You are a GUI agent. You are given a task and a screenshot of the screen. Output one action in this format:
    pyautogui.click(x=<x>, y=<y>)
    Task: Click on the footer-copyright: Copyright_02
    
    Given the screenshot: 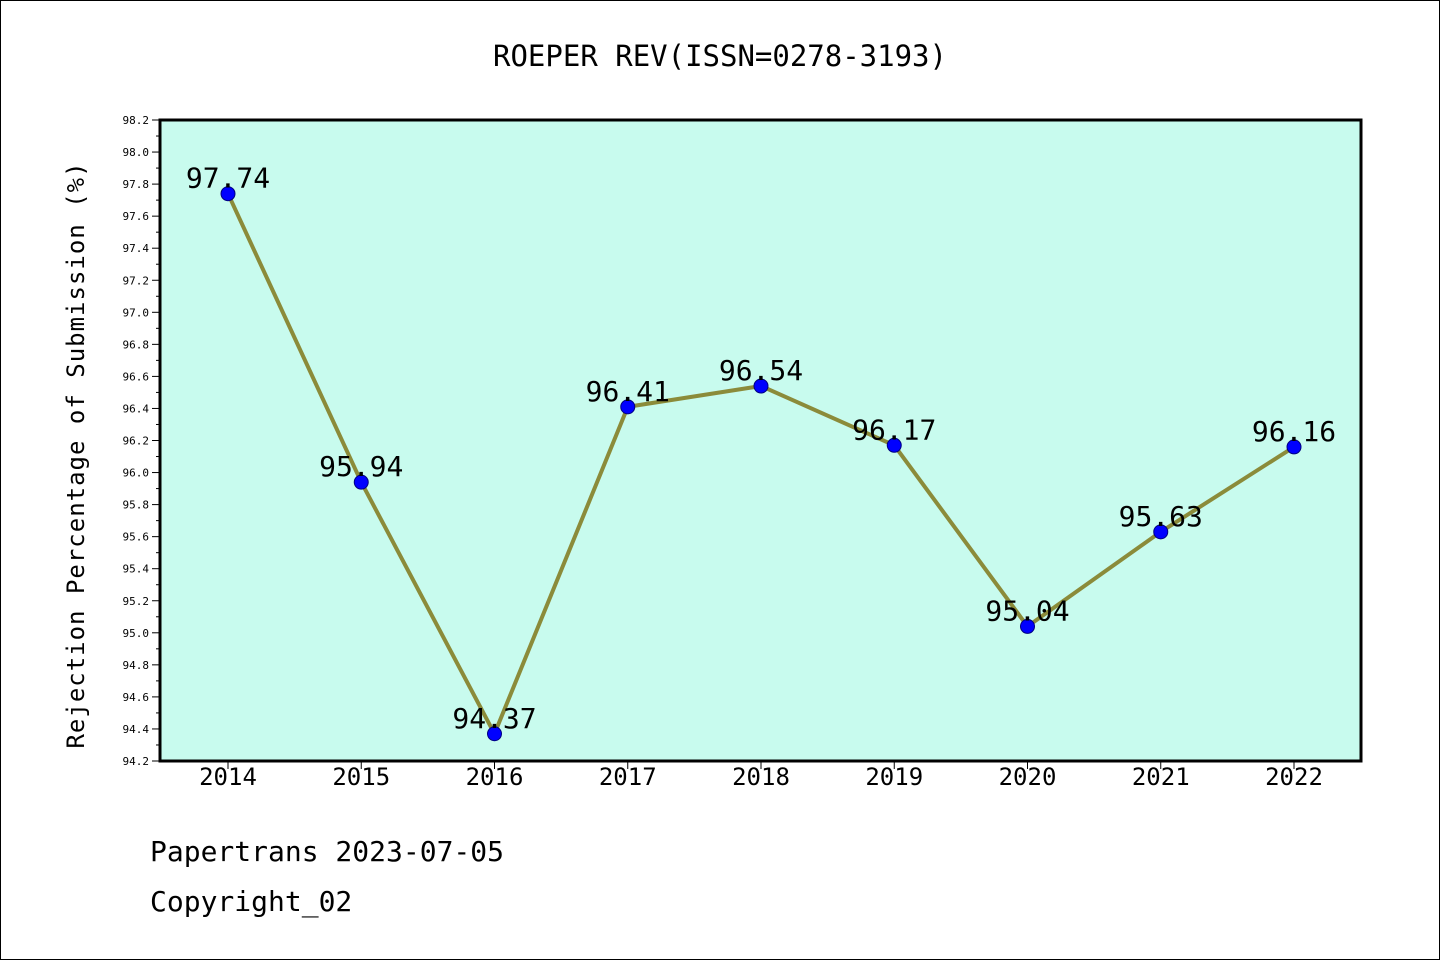 What is the action you would take?
    pyautogui.click(x=251, y=901)
    